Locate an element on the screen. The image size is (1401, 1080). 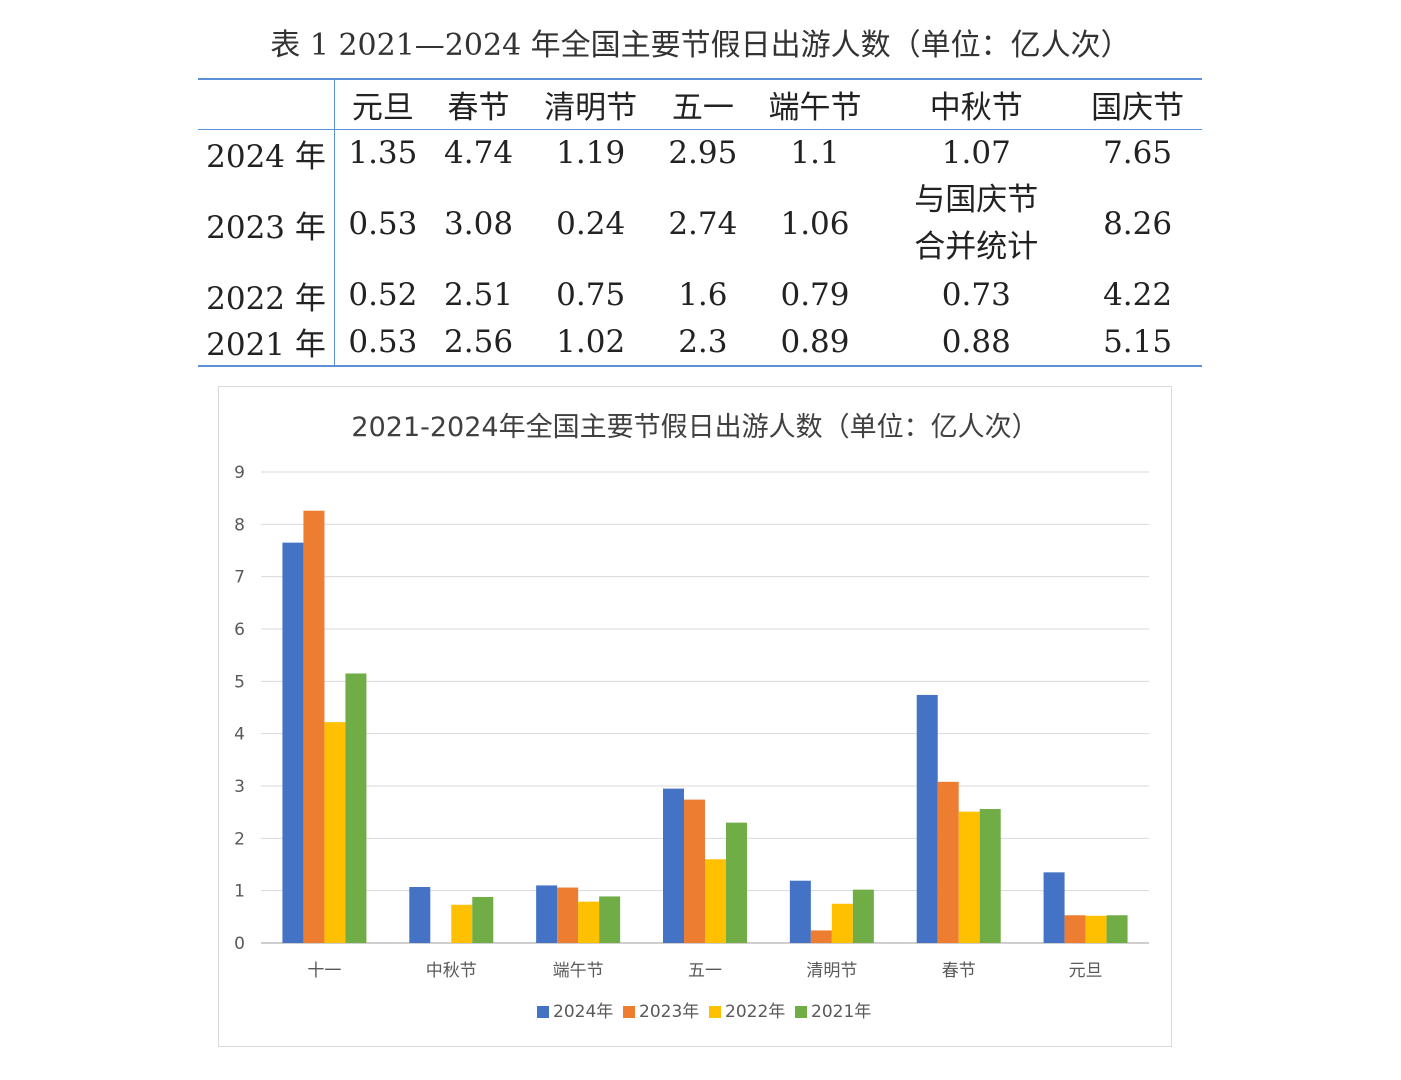
x-tick-label: 清明节 is located at coordinates (831, 971).